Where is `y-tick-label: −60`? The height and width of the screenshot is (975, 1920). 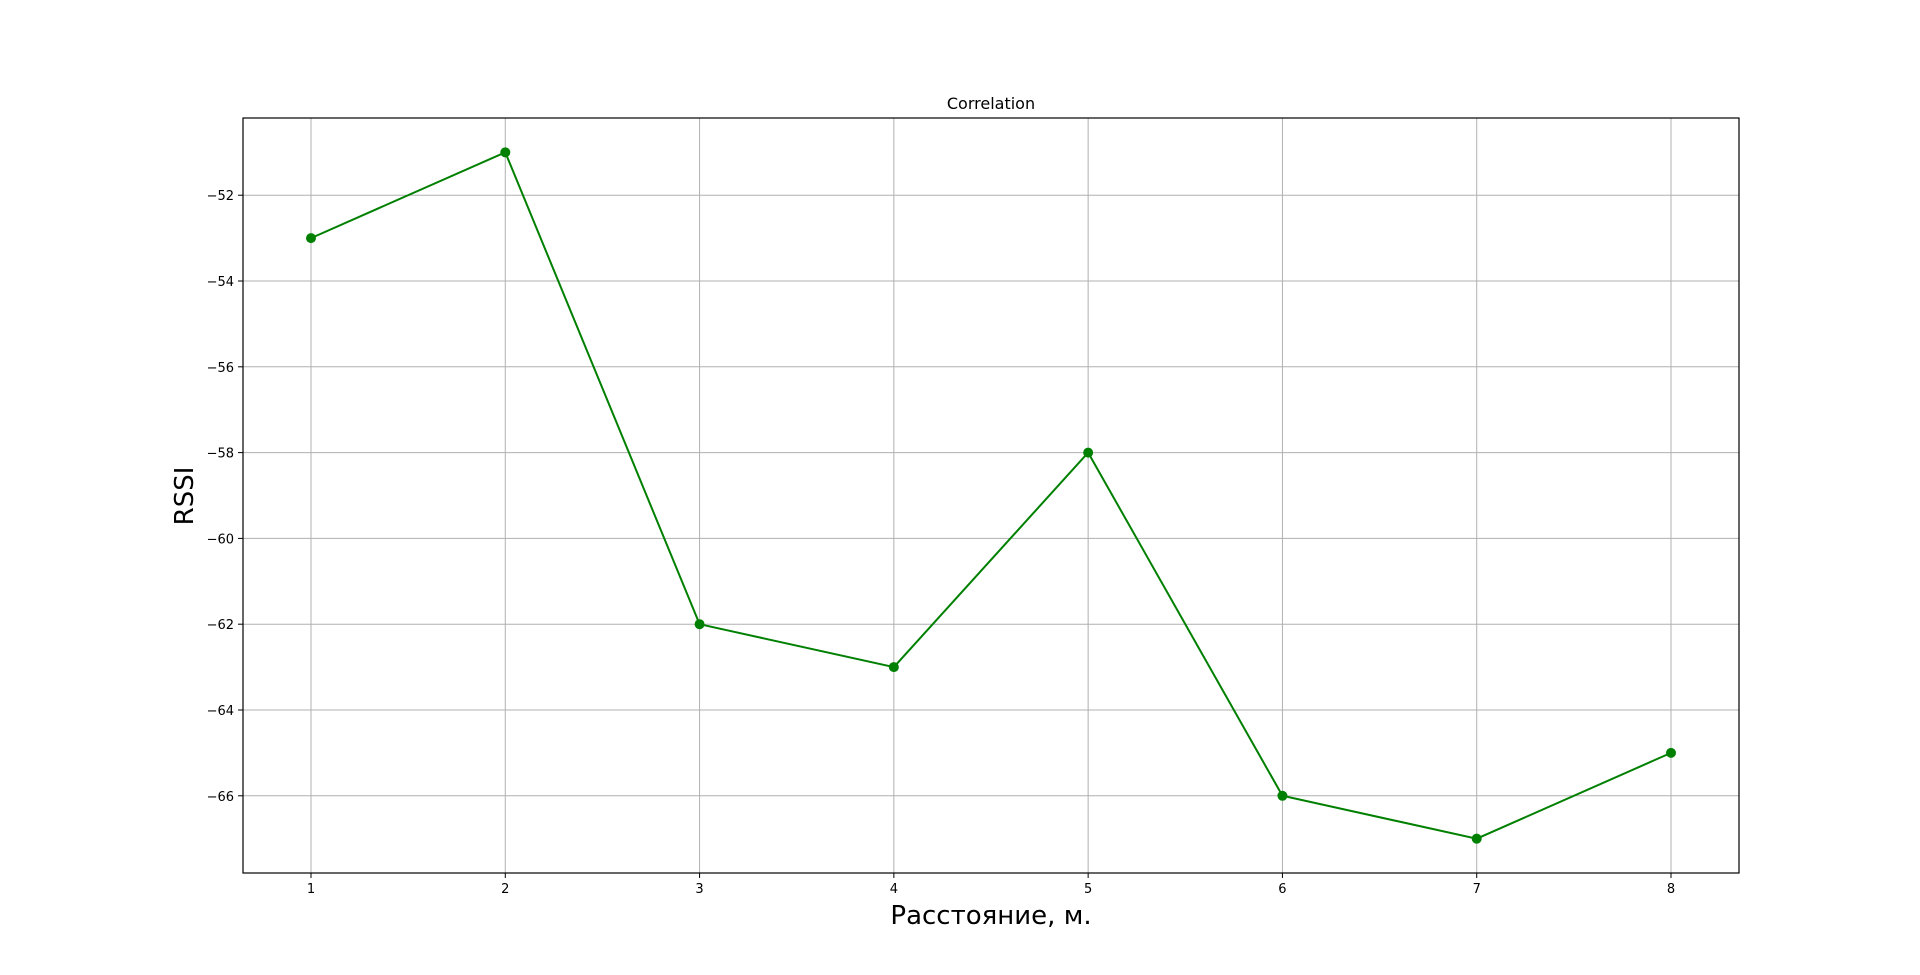 y-tick-label: −60 is located at coordinates (220, 539).